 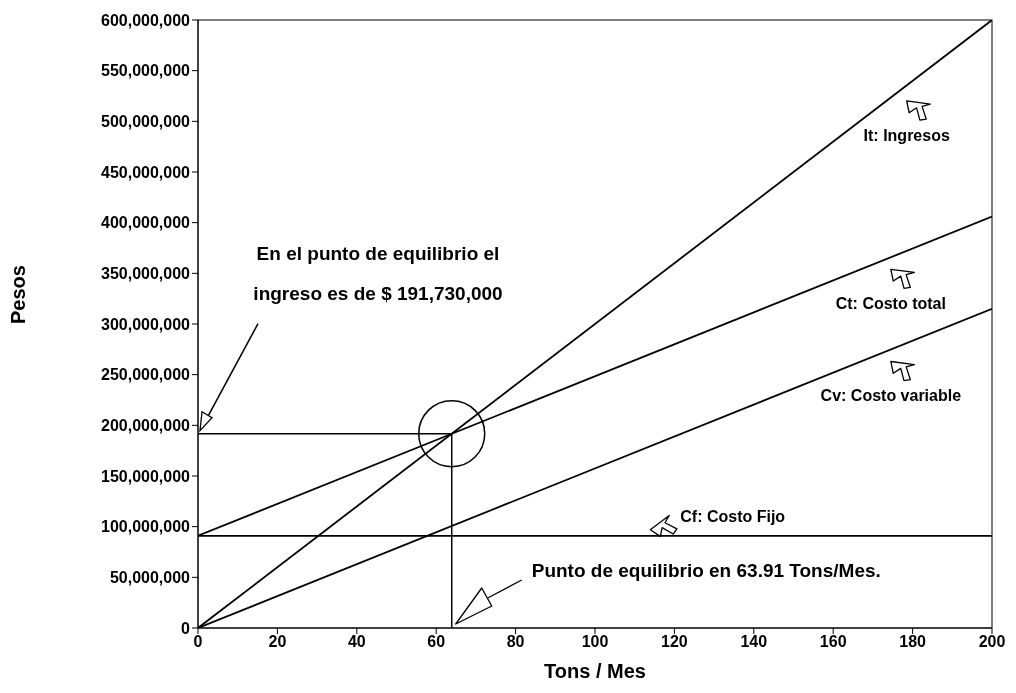 I want to click on legend-label: Ct: Costo total, so click(x=890, y=304).